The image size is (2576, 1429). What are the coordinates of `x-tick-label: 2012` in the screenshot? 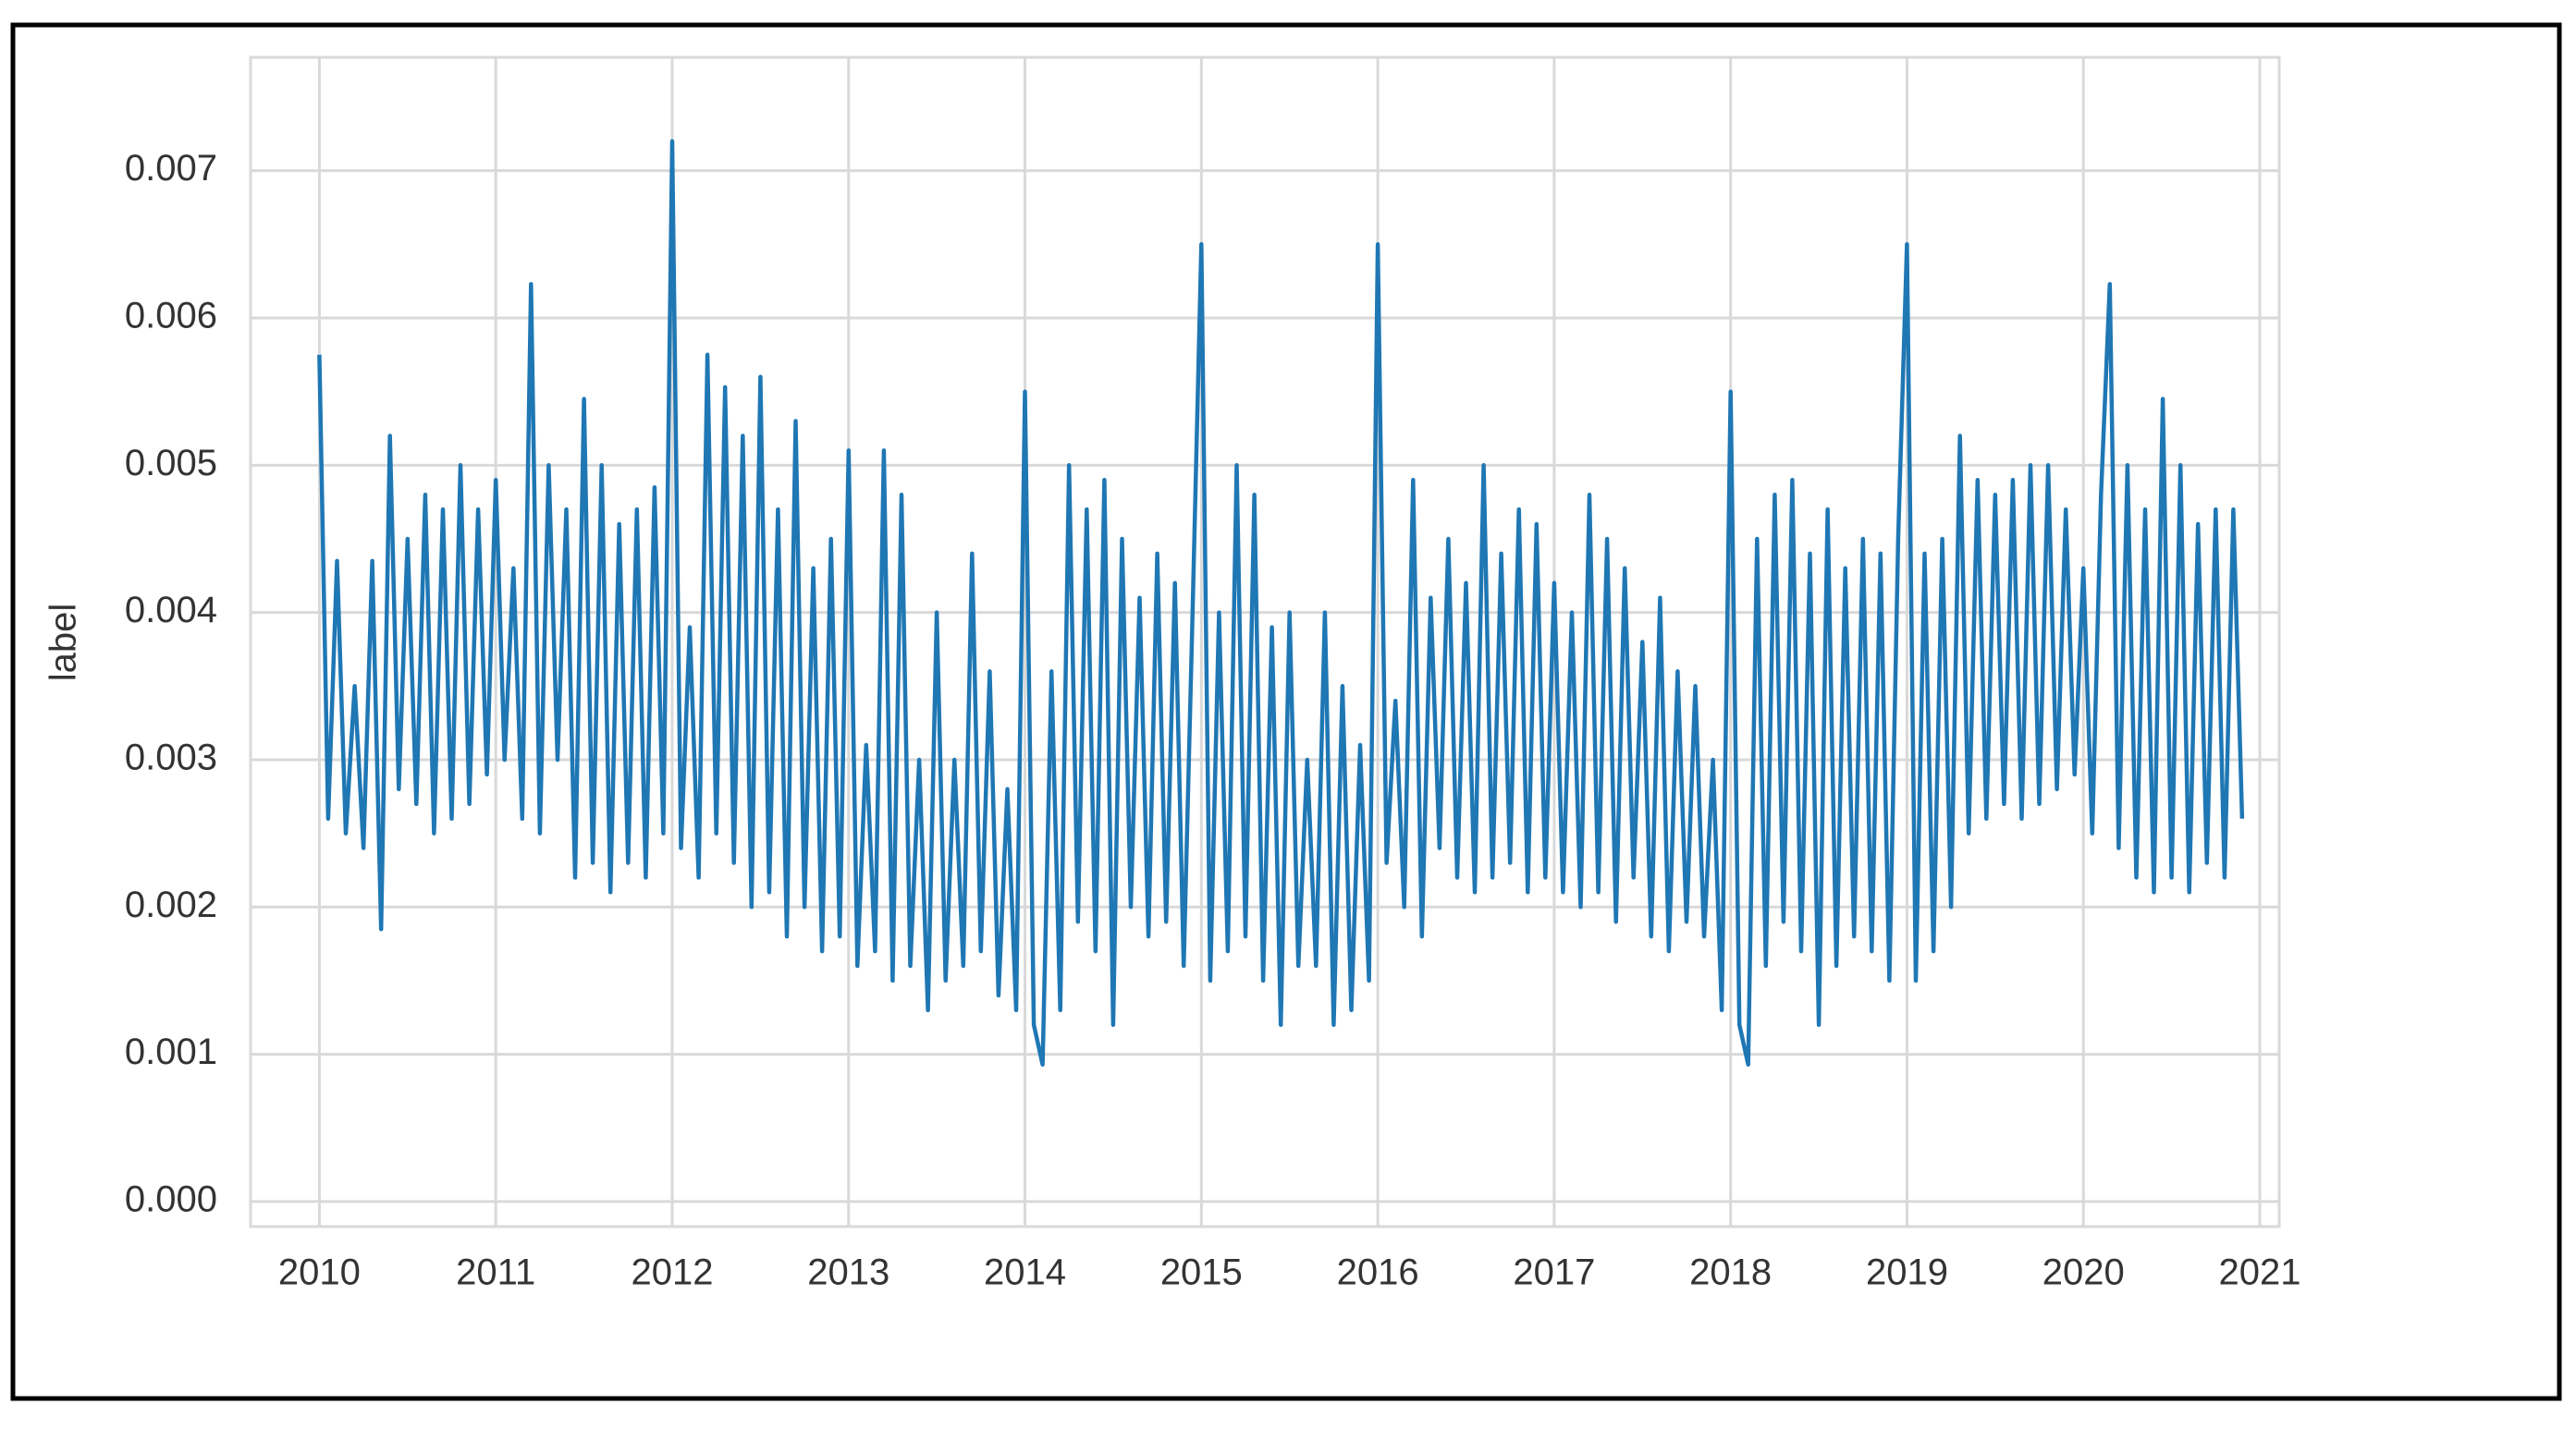 It's located at (672, 1272).